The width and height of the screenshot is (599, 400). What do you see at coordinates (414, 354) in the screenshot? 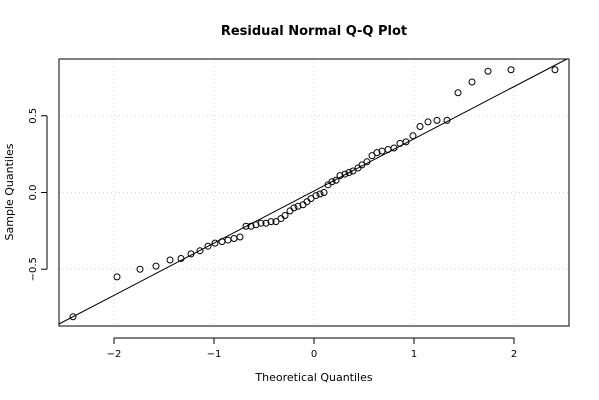
I see `x-tick-label: 1` at bounding box center [414, 354].